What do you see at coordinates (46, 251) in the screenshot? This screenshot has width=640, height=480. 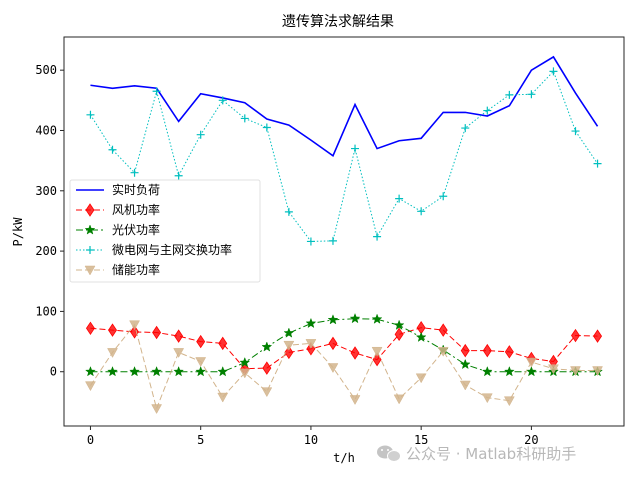 I see `y-tick-label: 200` at bounding box center [46, 251].